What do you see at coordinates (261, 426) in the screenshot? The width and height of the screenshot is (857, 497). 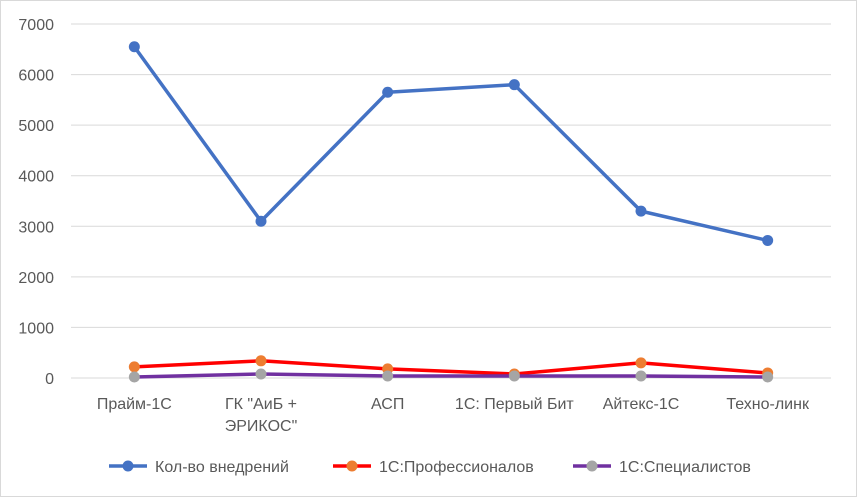 I see `x-tick-label-line: ЭРИКОС"` at bounding box center [261, 426].